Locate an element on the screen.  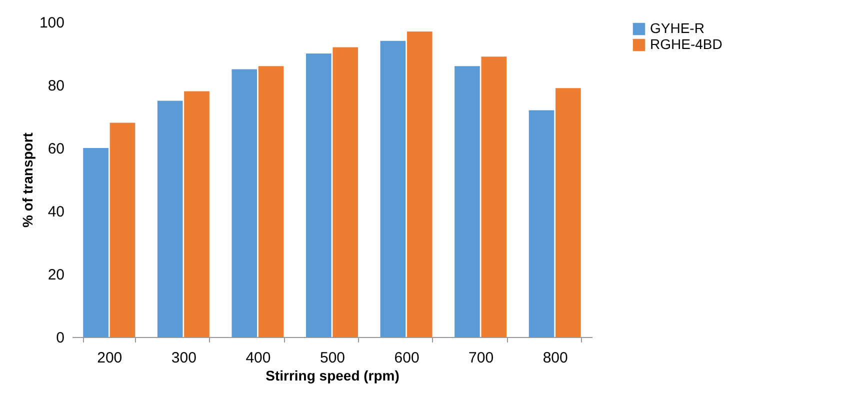
x-tick-label: 800 is located at coordinates (555, 358).